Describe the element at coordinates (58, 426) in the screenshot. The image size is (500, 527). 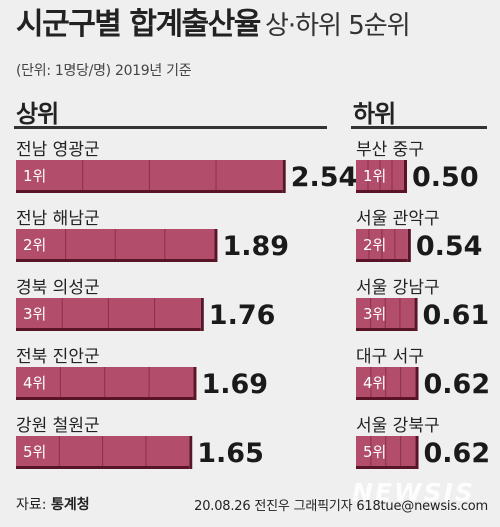
I see `top-region-name: 강원 철원군` at that location.